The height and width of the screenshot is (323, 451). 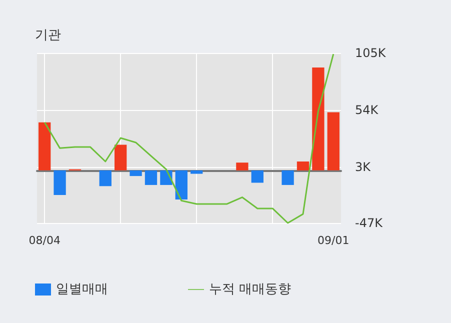 I want to click on x-tick-label: 08/04, so click(x=44, y=240).